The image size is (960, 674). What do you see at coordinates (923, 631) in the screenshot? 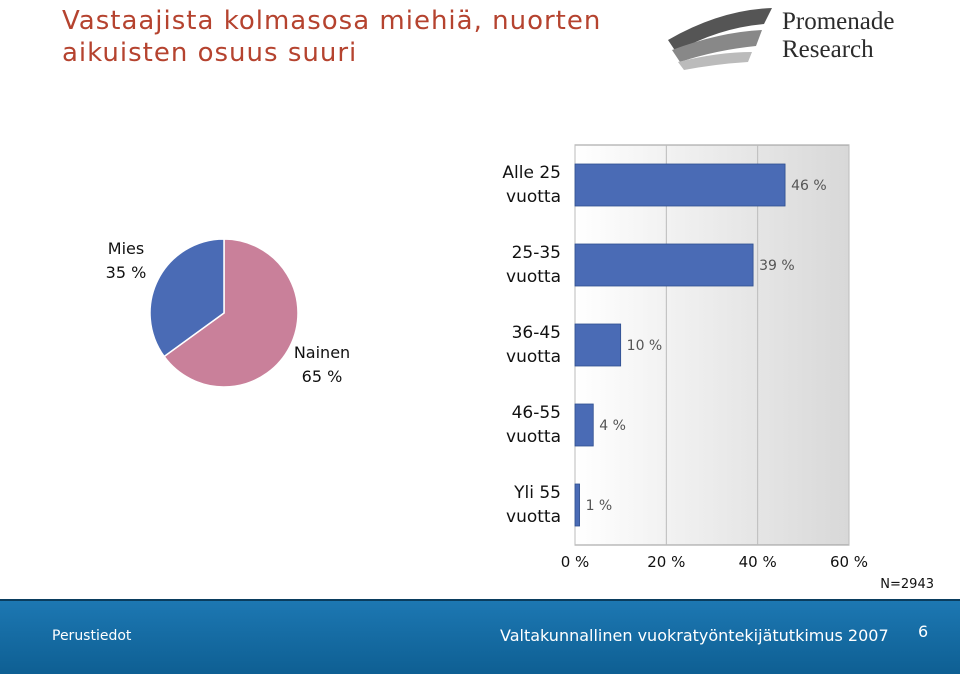
I see `page-number: 6` at bounding box center [923, 631].